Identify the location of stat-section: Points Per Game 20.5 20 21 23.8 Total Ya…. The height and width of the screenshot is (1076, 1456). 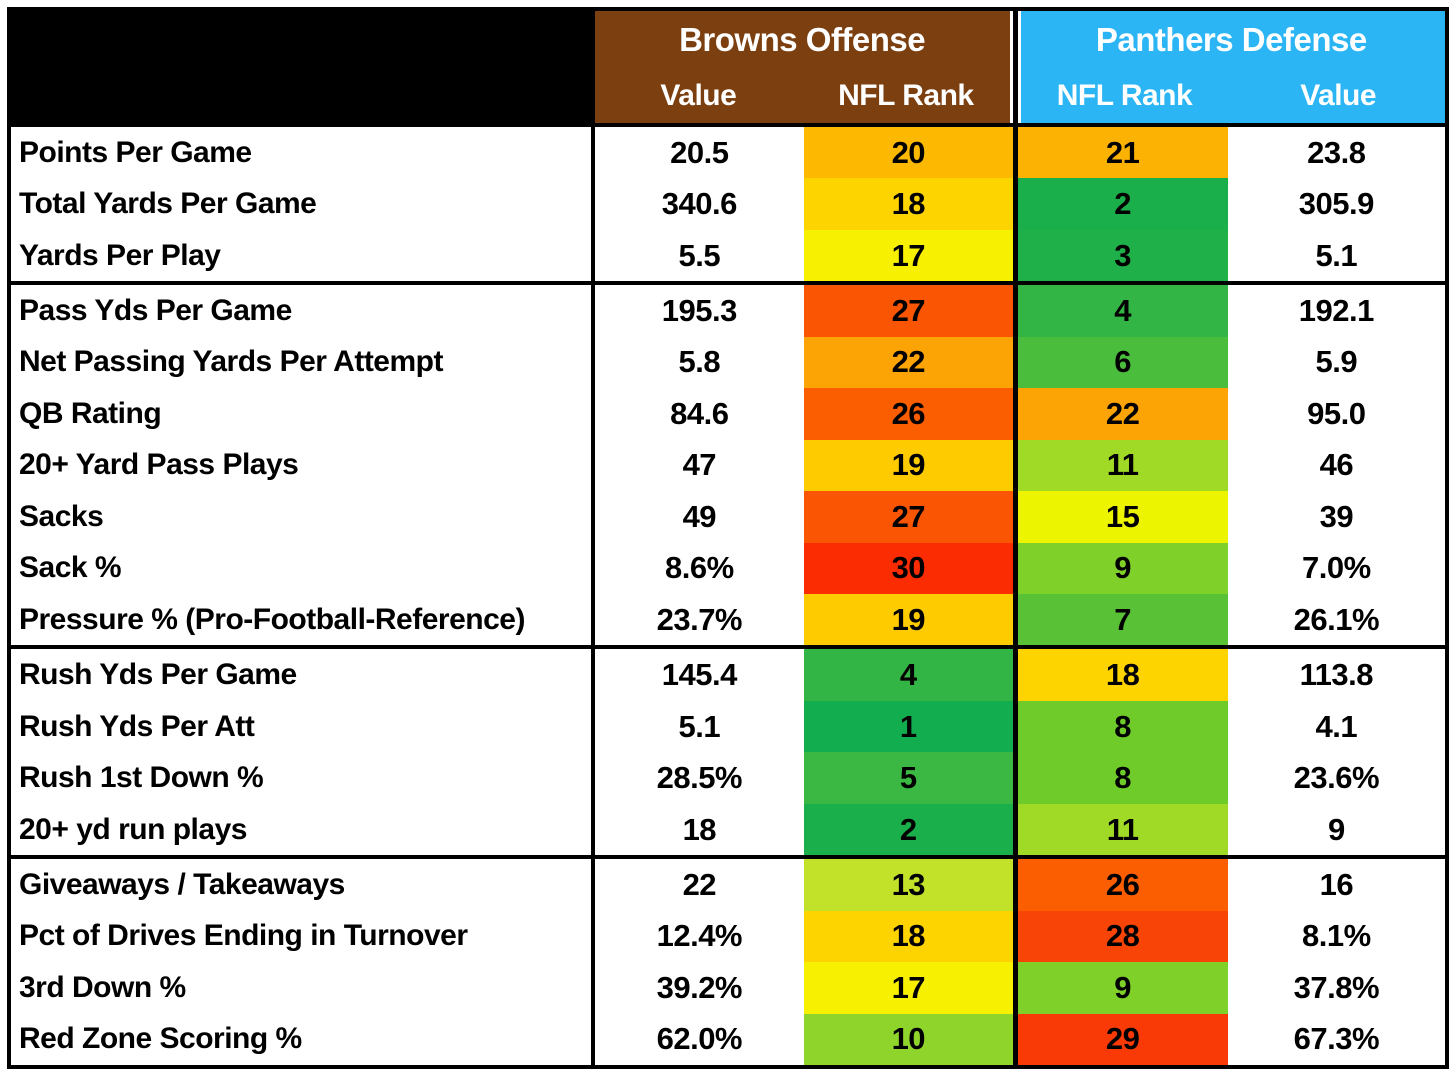
(728, 204).